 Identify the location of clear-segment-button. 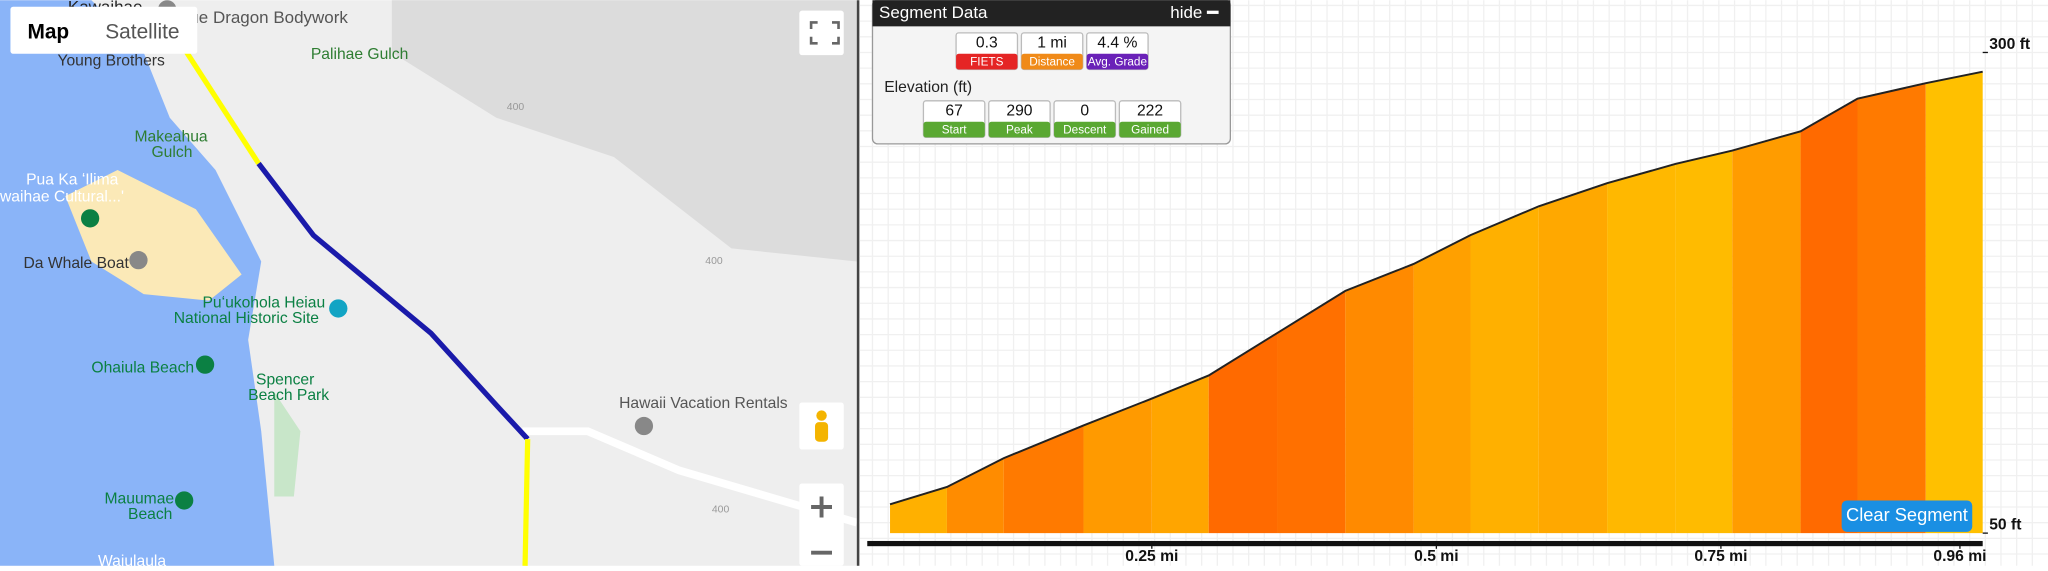
(1907, 516).